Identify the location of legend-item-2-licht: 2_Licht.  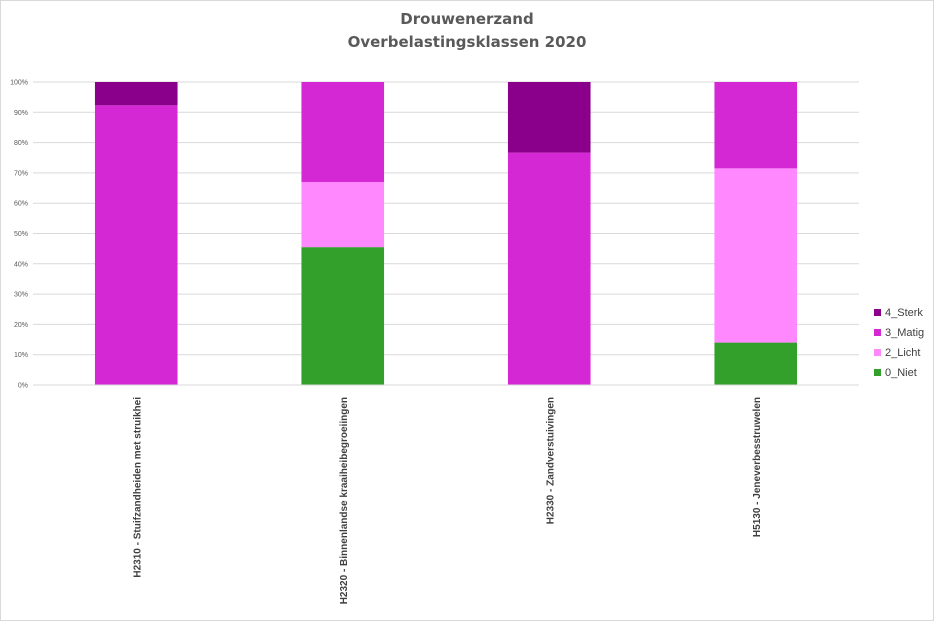
(897, 353).